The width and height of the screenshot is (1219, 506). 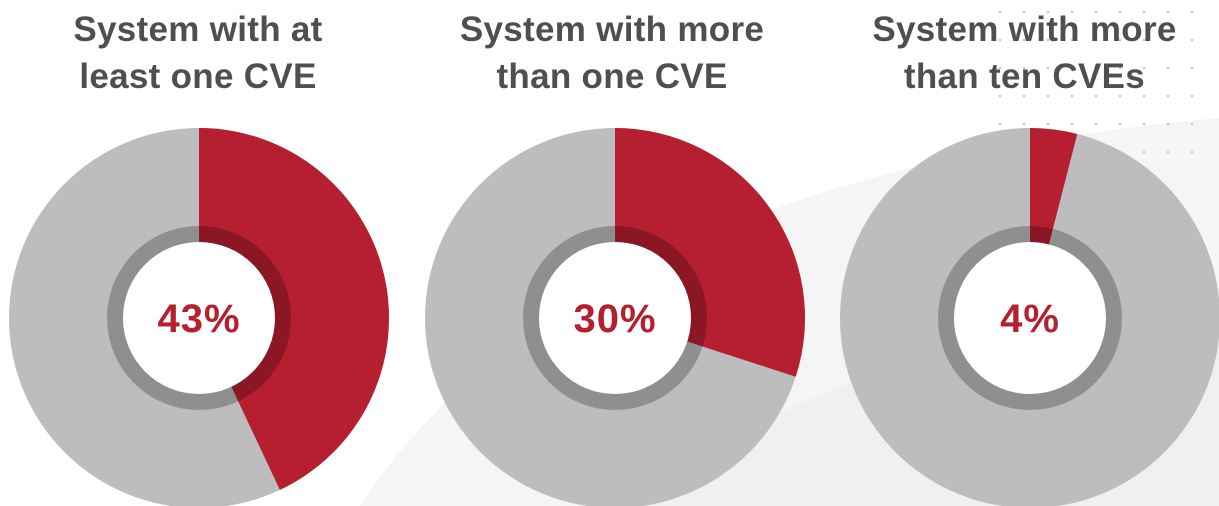 I want to click on chart-title: System with more than one CVE, so click(x=612, y=53).